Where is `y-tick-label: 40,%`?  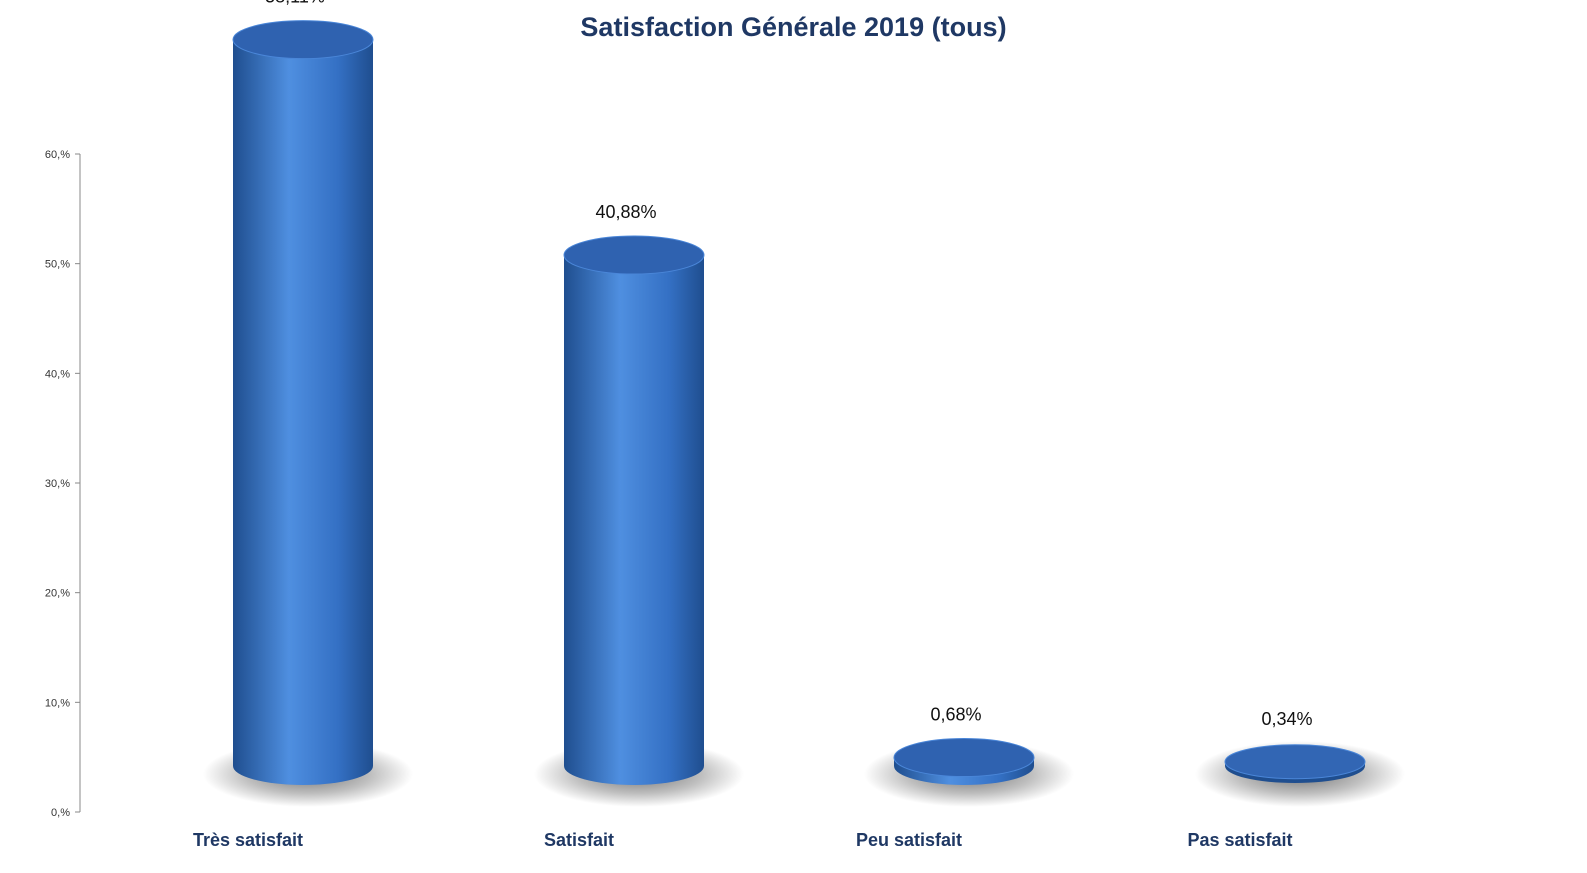 y-tick-label: 40,% is located at coordinates (57, 374).